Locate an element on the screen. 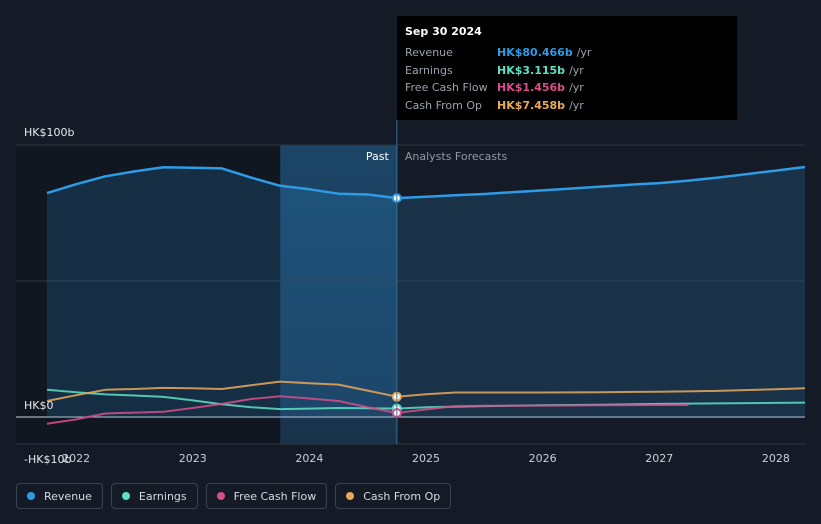  forecast-label: Analysts Forecasts is located at coordinates (456, 156).